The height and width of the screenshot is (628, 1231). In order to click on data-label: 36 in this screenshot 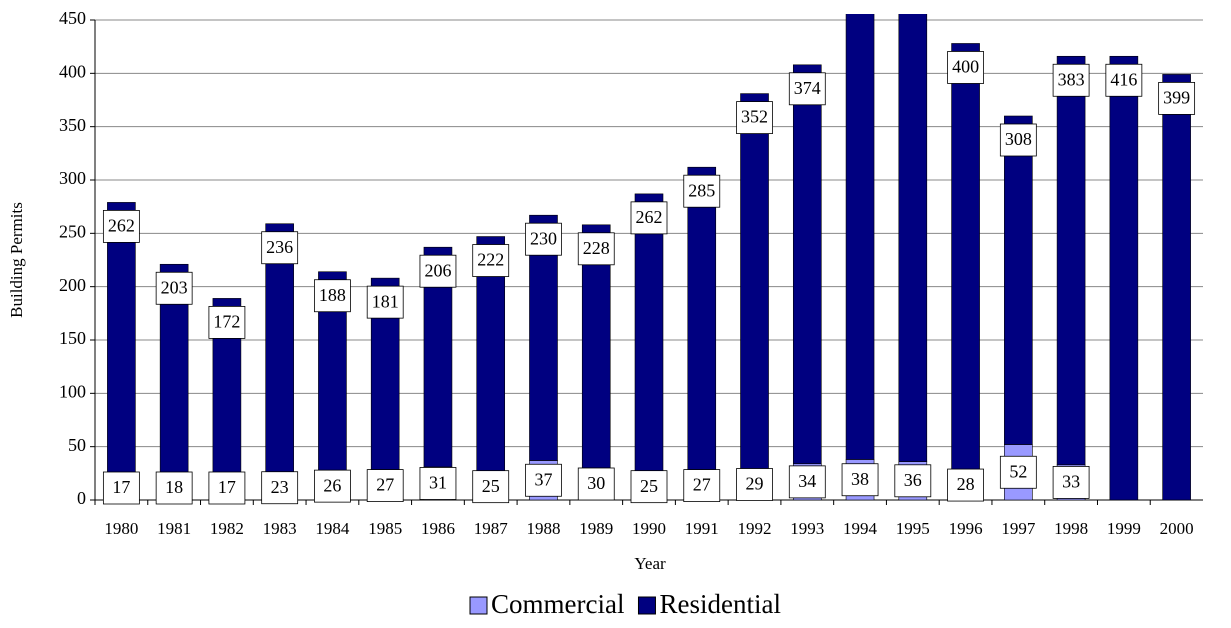, I will do `click(913, 480)`.